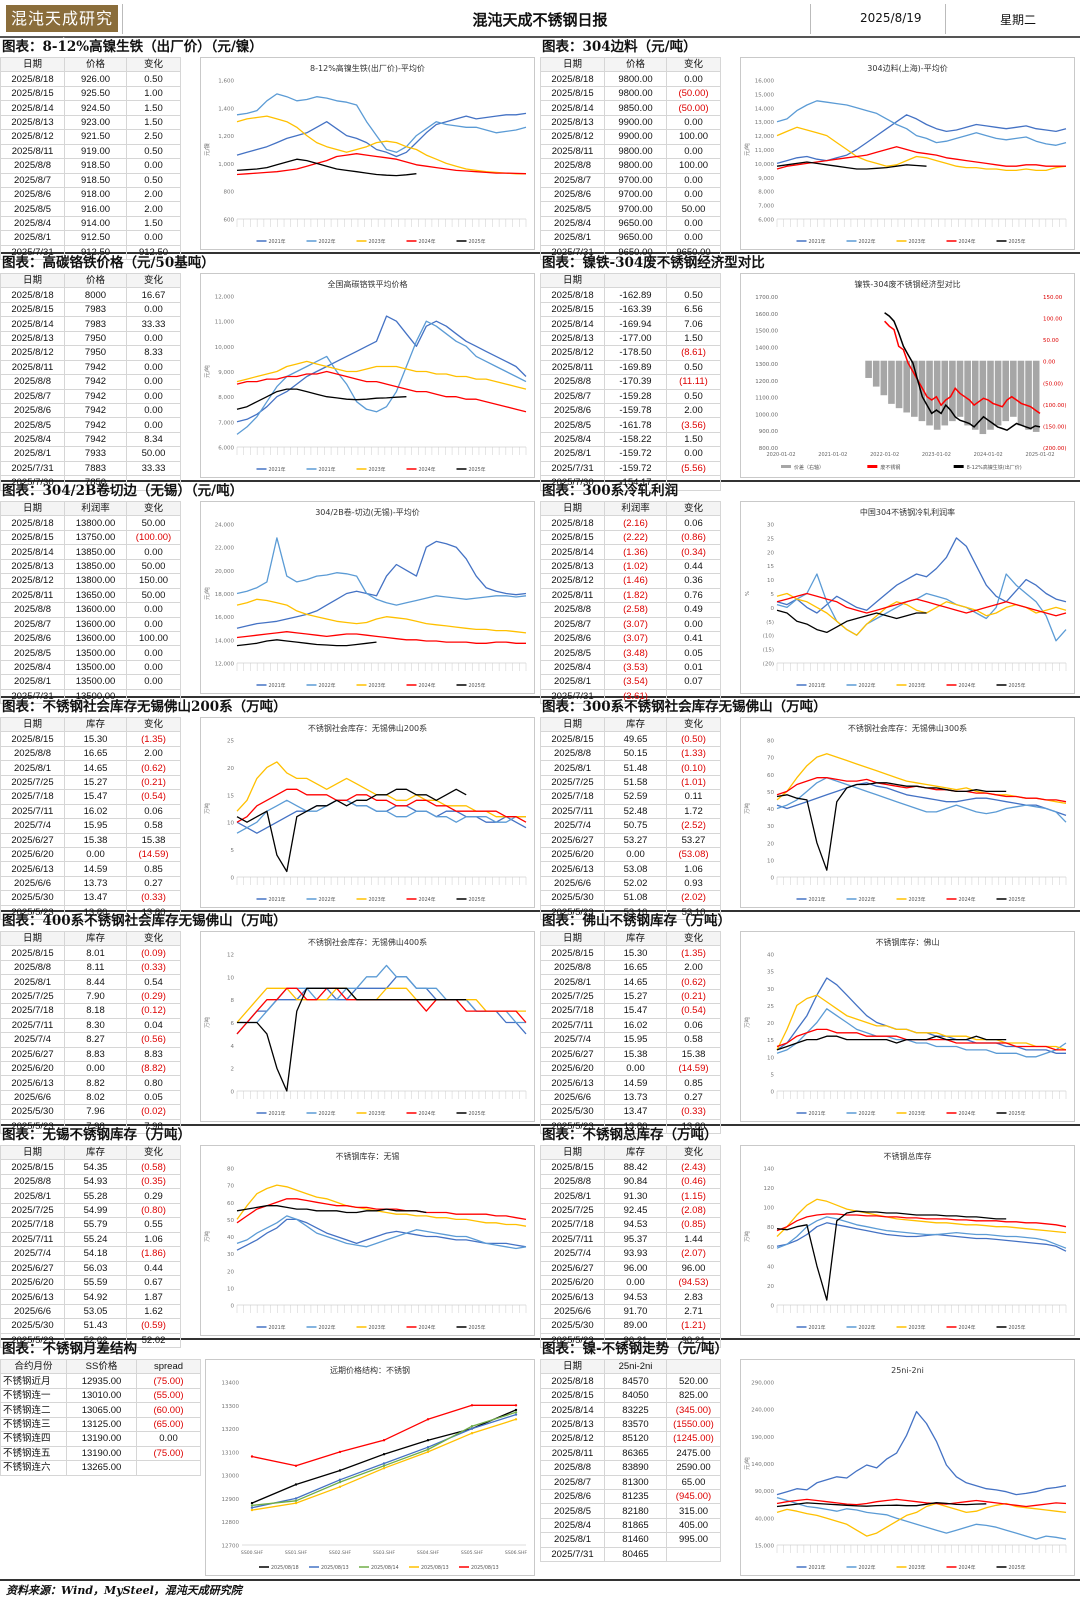 Image resolution: width=1080 pixels, height=1600 pixels. Describe the element at coordinates (693, 468) in the screenshot. I see `table-cell: (5.56)` at that location.